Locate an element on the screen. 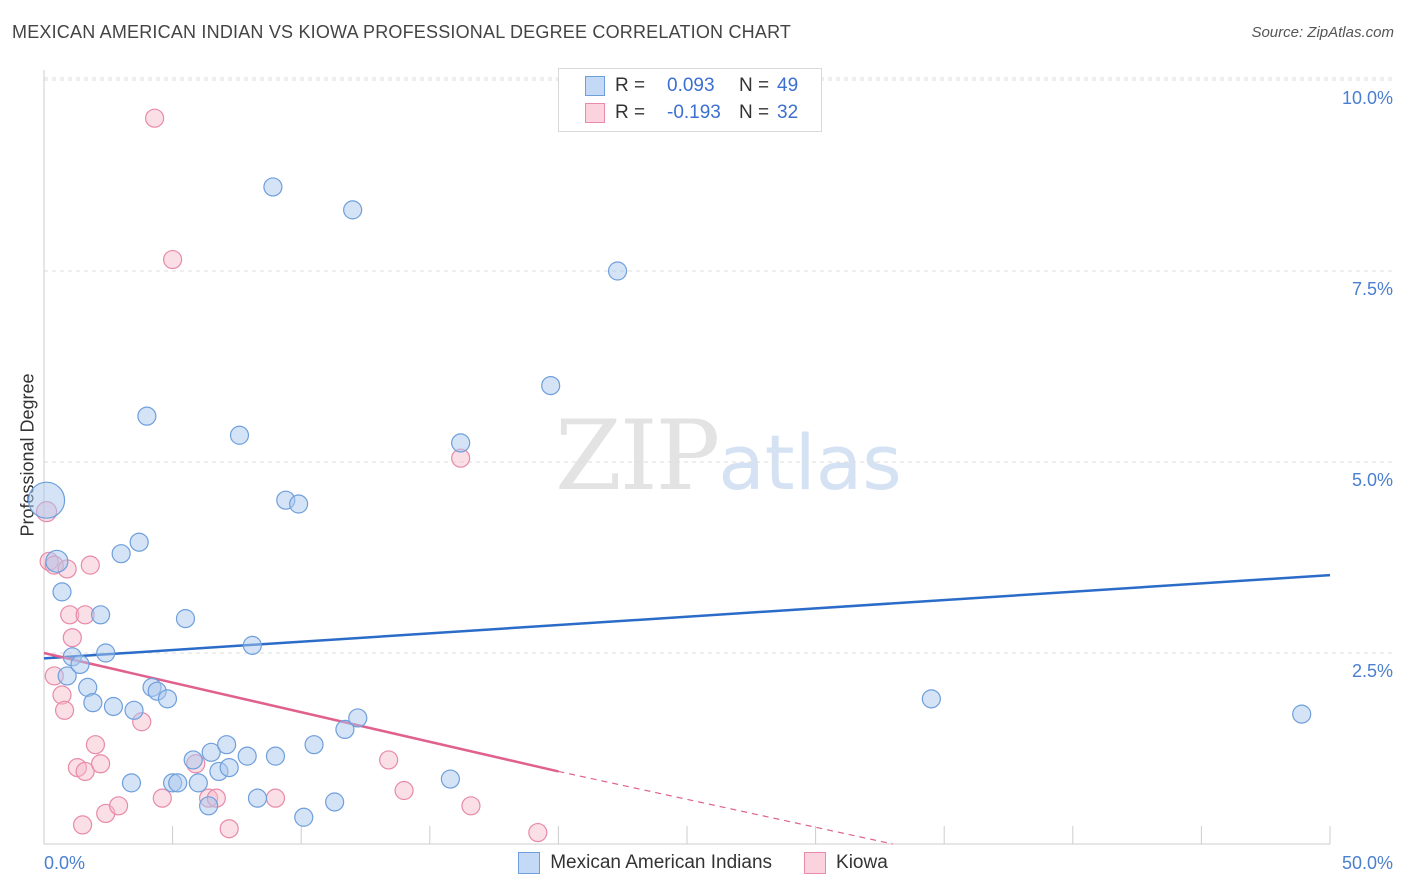 The width and height of the screenshot is (1406, 892). legend-row-blue: R = 0.093 N = 49 is located at coordinates (691, 86).